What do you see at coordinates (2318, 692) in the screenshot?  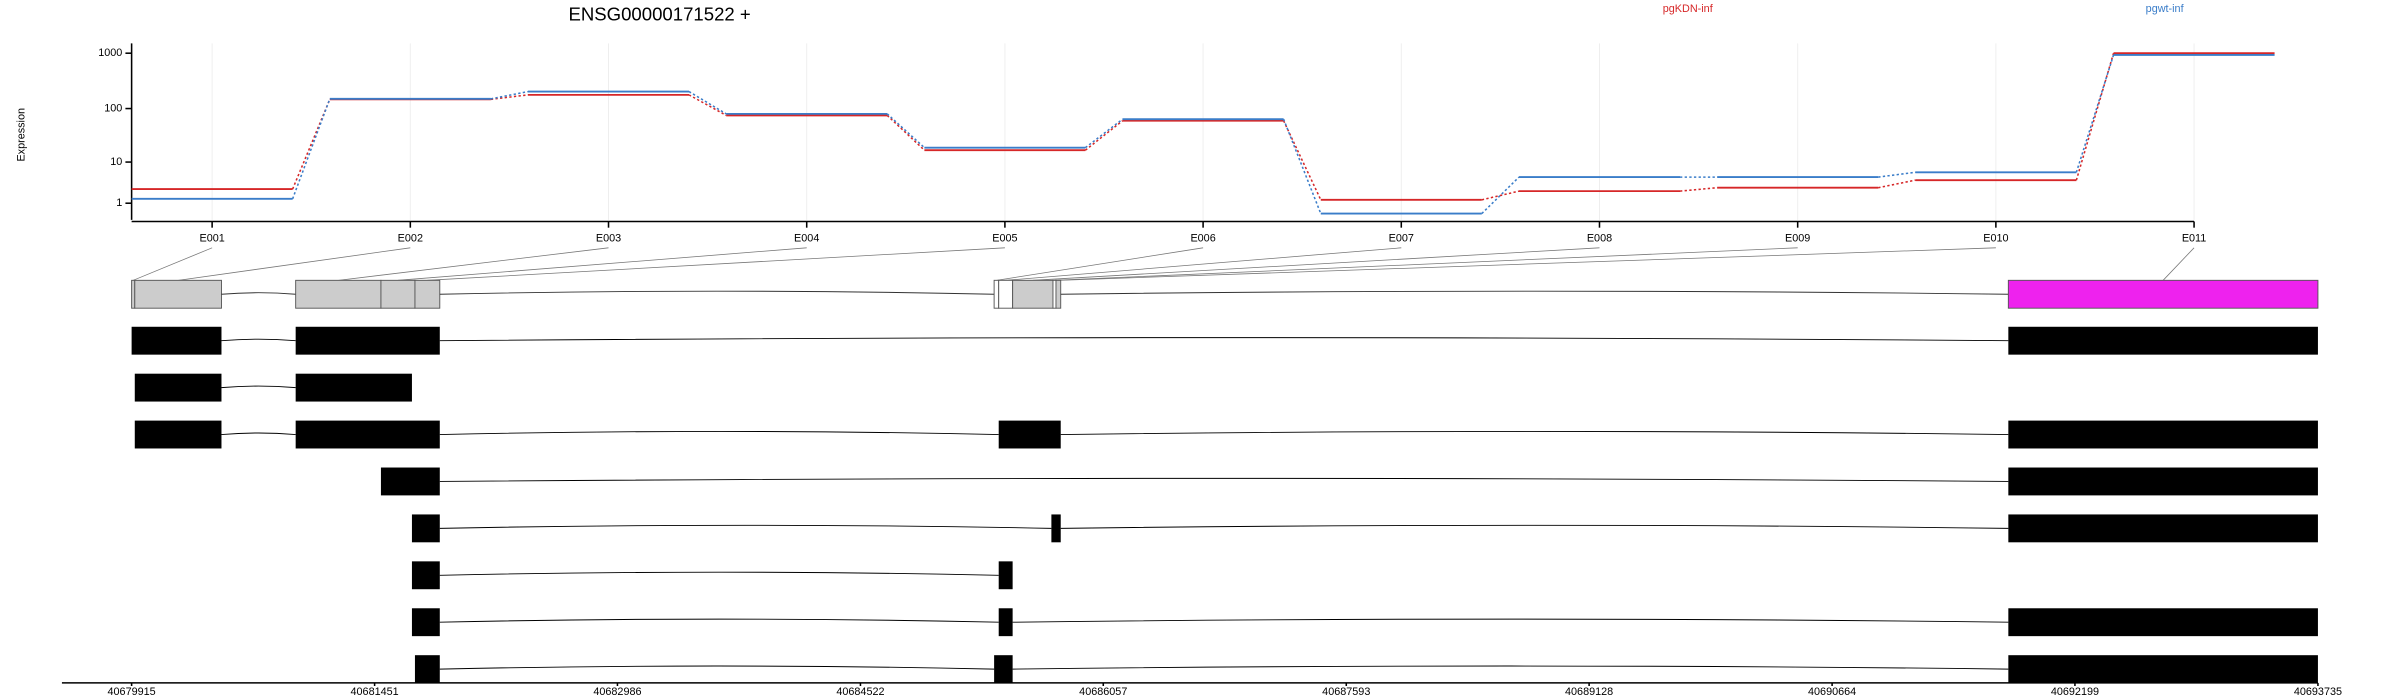 I see `x-tick-label: 40693735` at bounding box center [2318, 692].